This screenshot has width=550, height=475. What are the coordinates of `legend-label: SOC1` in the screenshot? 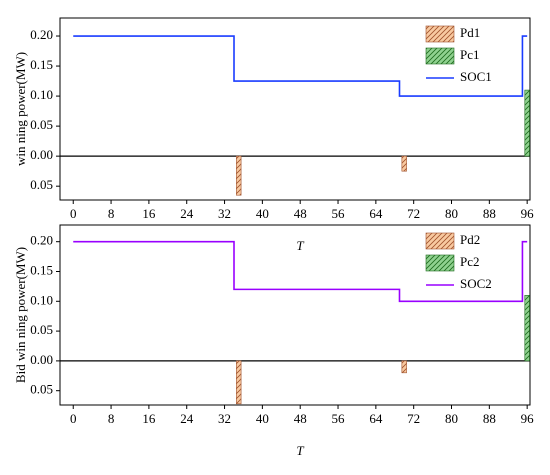 It's located at (476, 76).